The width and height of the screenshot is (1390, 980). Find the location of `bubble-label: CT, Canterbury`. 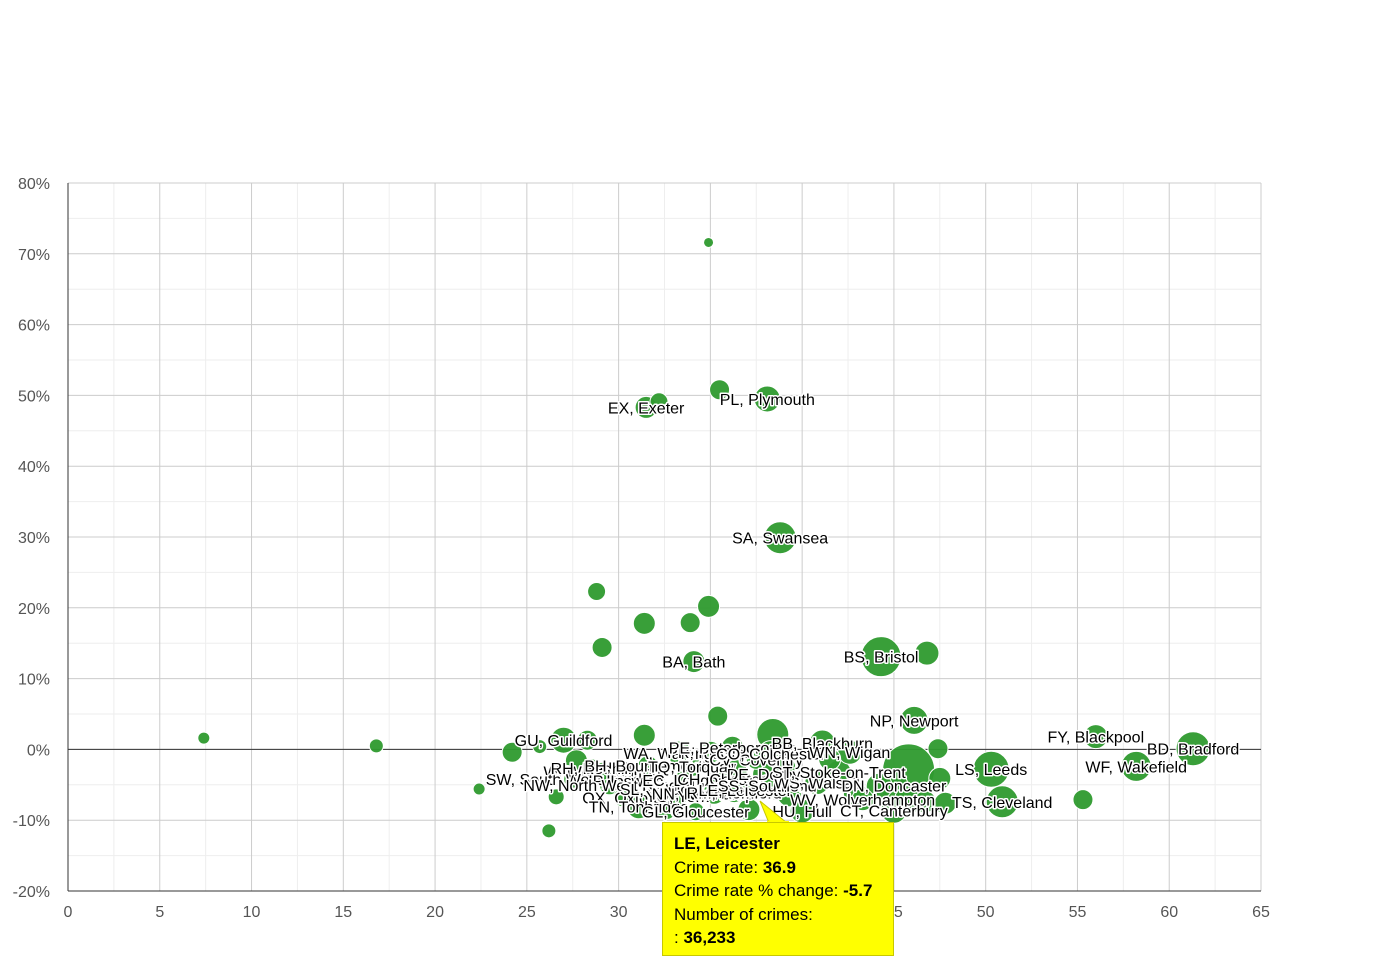

bubble-label: CT, Canterbury is located at coordinates (894, 811).